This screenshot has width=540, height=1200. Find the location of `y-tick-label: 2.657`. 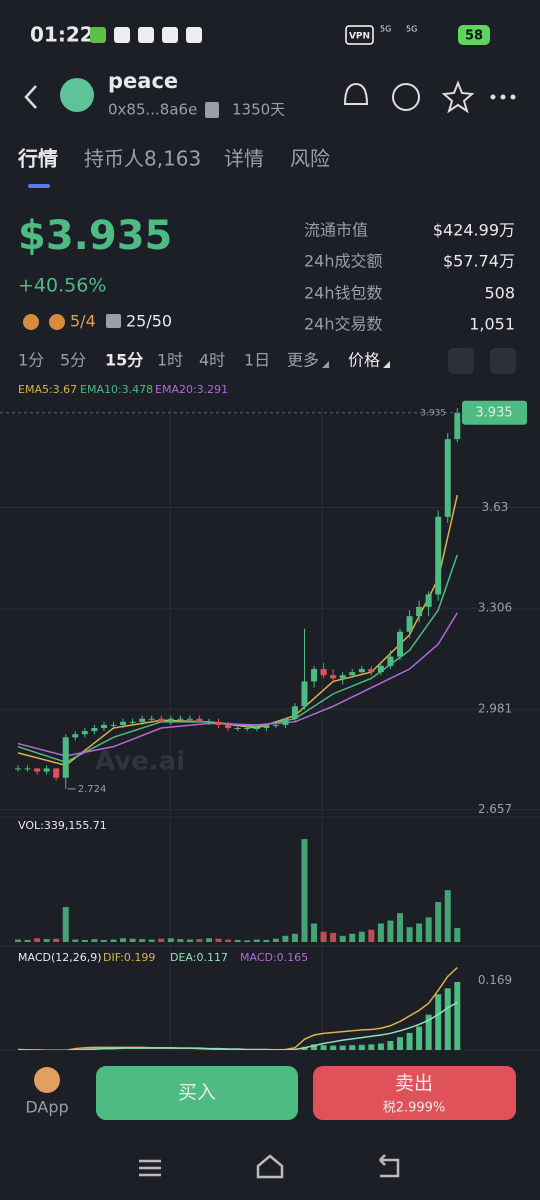

y-tick-label: 2.657 is located at coordinates (495, 809).